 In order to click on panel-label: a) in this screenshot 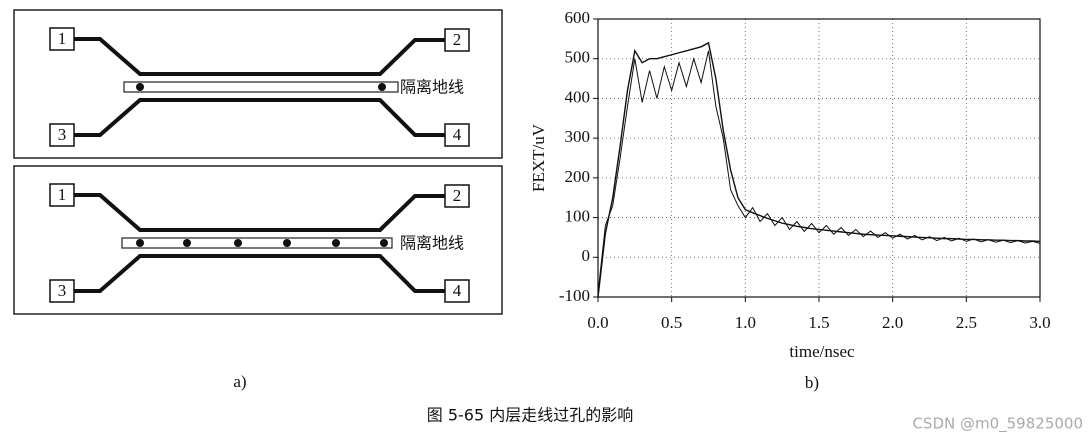, I will do `click(239, 381)`.